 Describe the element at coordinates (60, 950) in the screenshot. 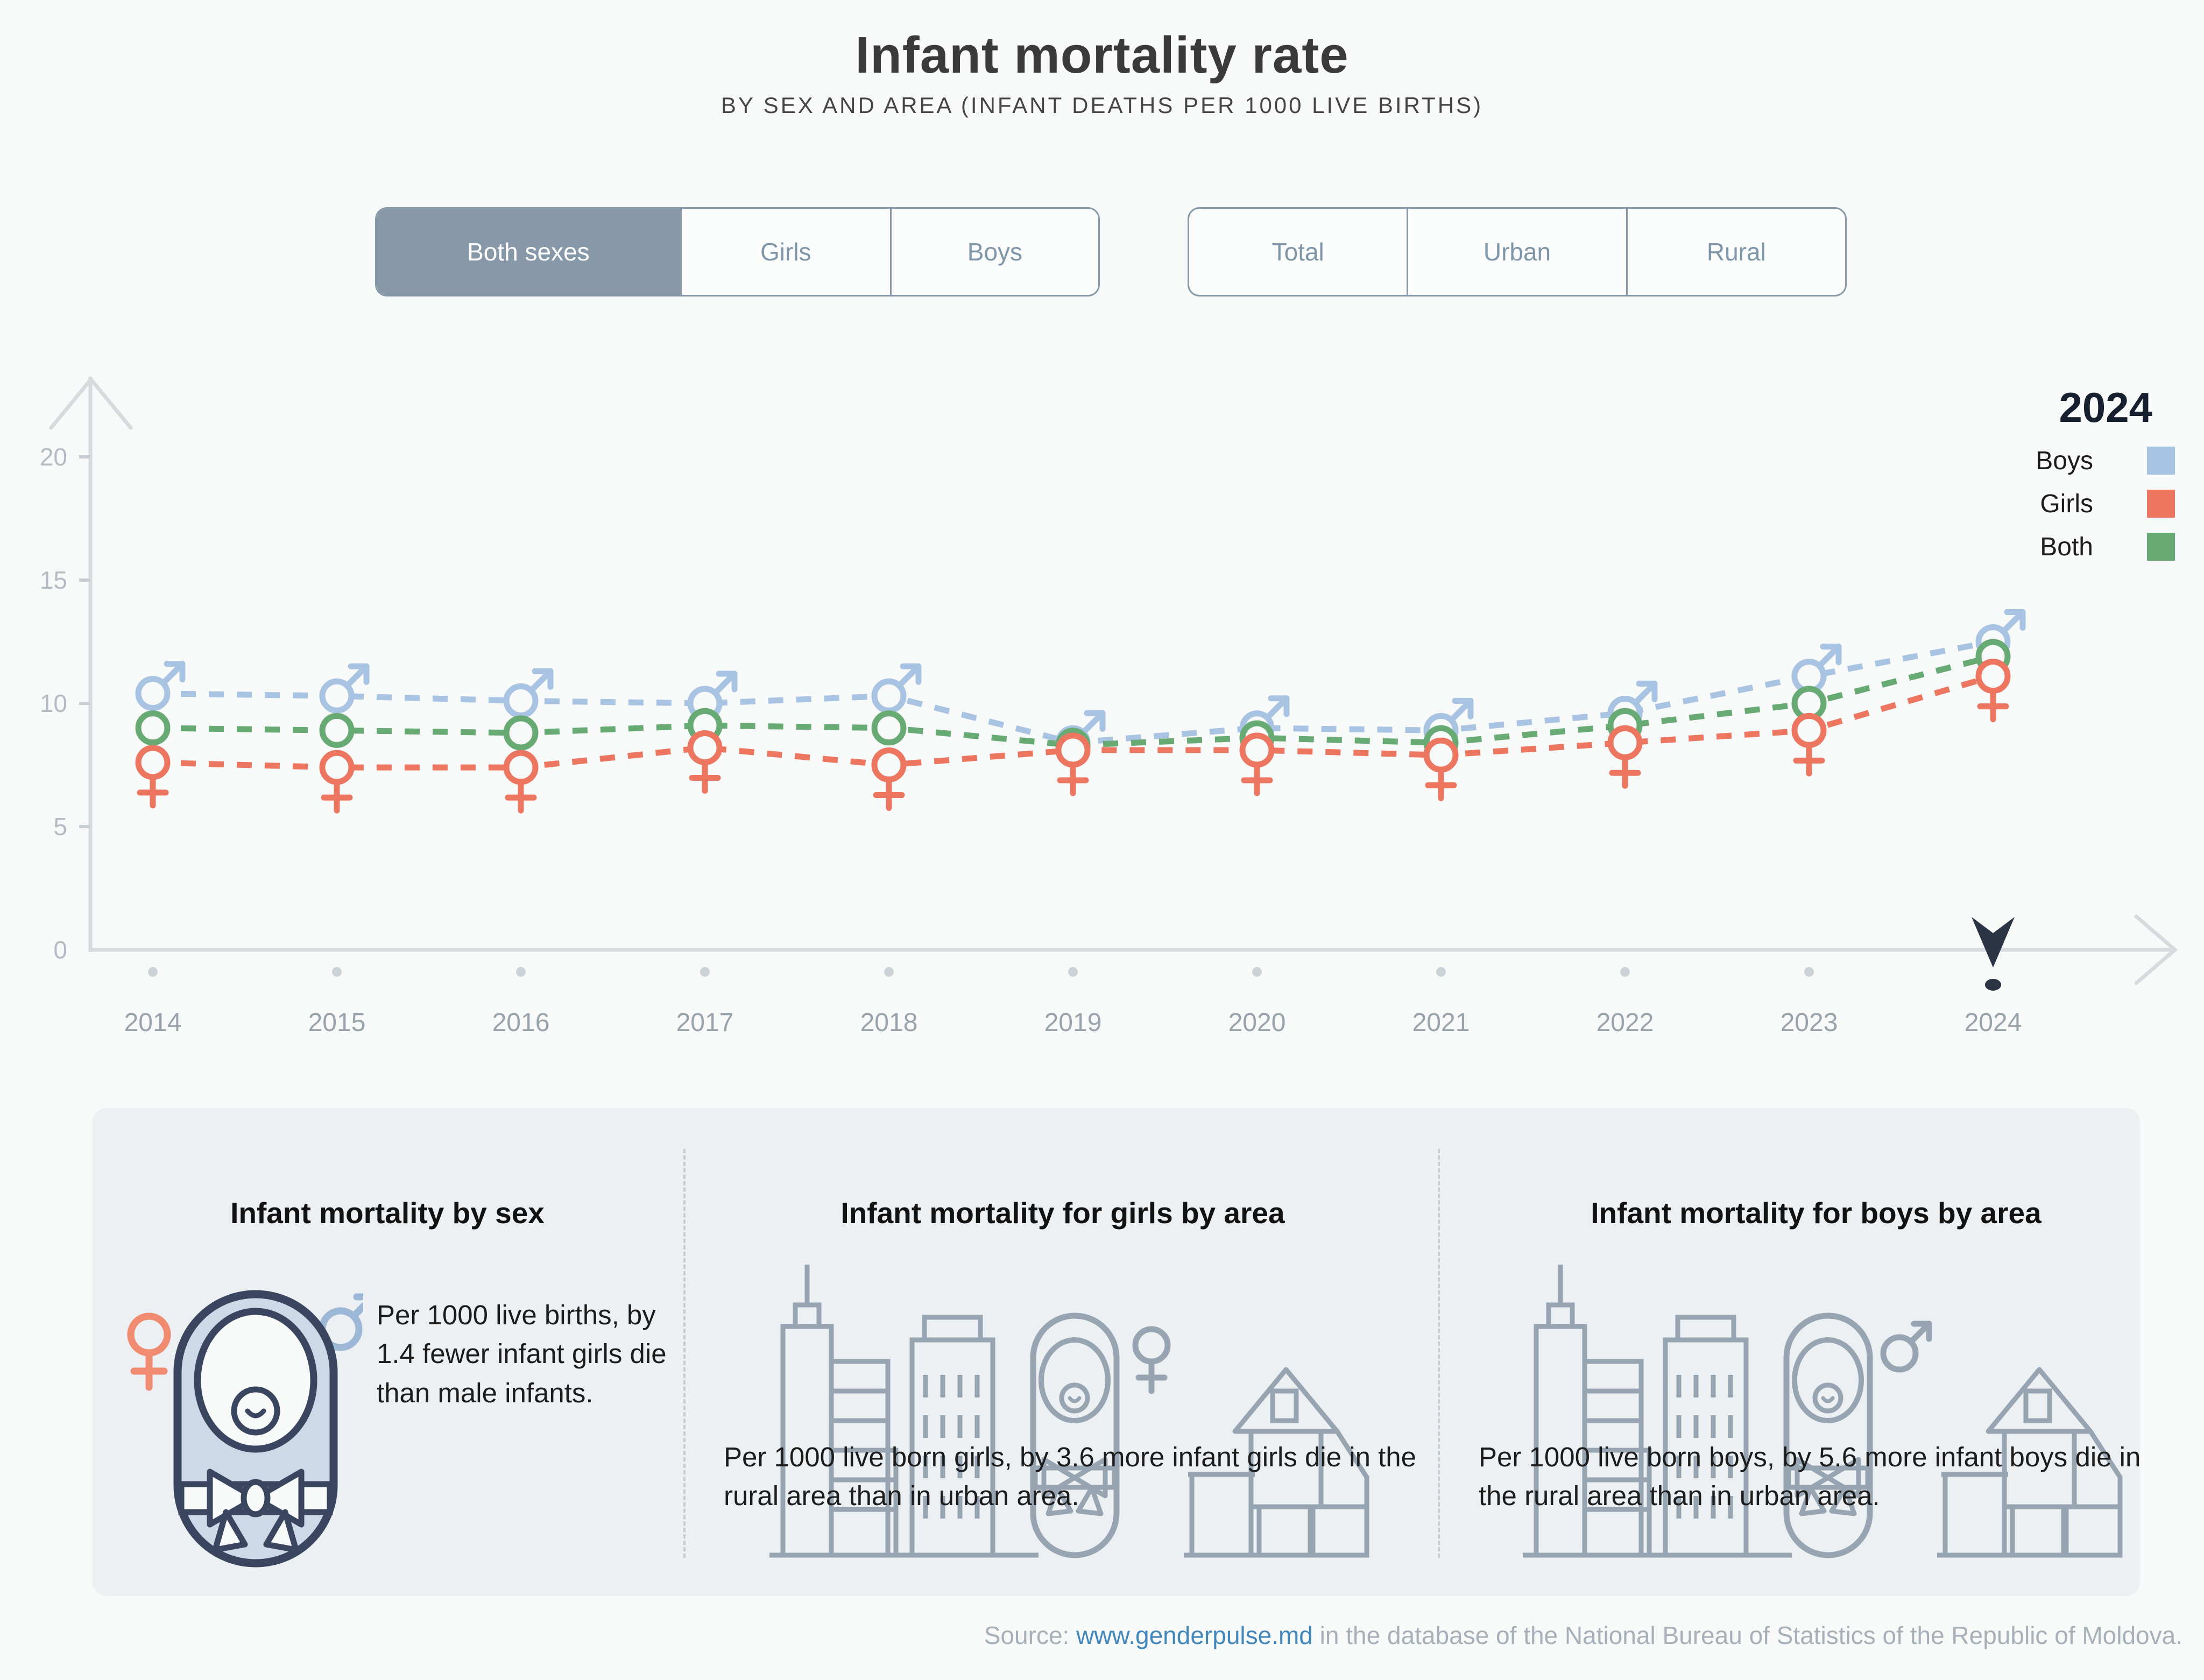

I see `y-tick-label: 0` at that location.